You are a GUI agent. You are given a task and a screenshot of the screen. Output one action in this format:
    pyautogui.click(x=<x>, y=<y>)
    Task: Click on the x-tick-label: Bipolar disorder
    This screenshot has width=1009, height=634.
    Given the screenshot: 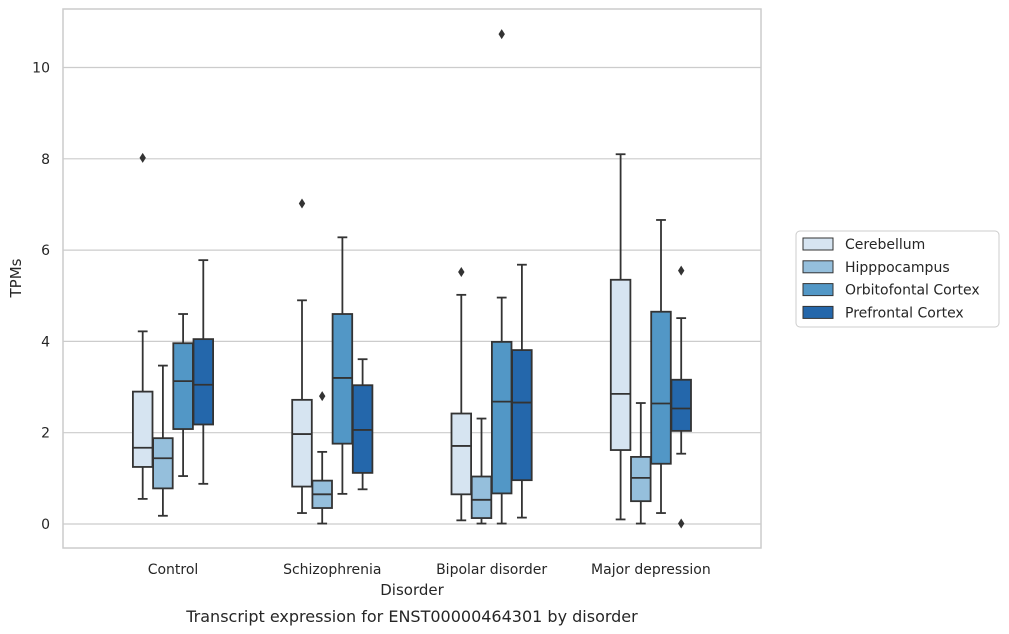 What is the action you would take?
    pyautogui.click(x=491, y=570)
    